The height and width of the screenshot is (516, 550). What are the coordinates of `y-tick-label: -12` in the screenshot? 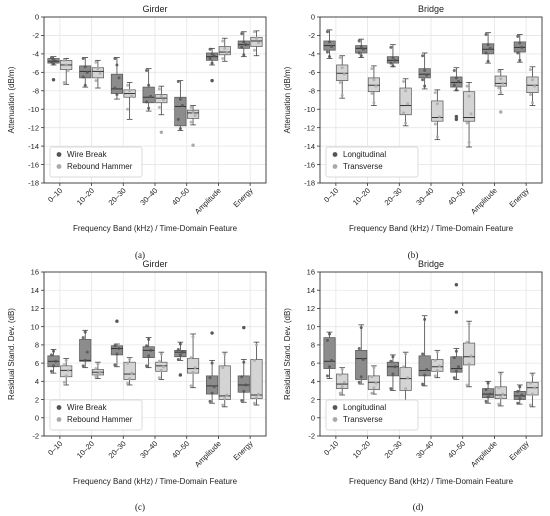 It's located at (309, 127).